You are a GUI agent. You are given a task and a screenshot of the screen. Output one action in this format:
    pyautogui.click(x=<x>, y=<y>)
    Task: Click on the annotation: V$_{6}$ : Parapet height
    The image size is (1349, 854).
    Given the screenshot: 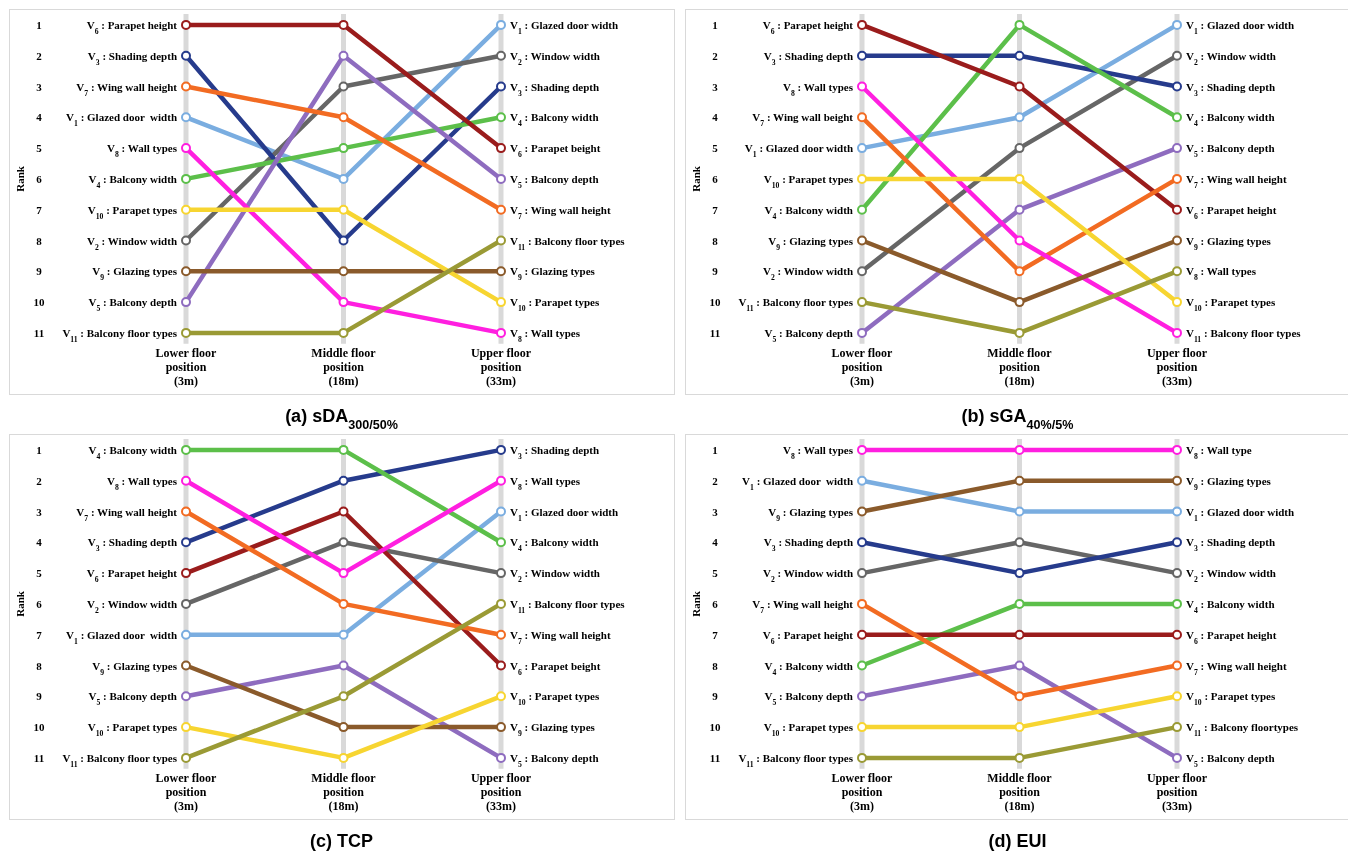 What is the action you would take?
    pyautogui.click(x=1231, y=637)
    